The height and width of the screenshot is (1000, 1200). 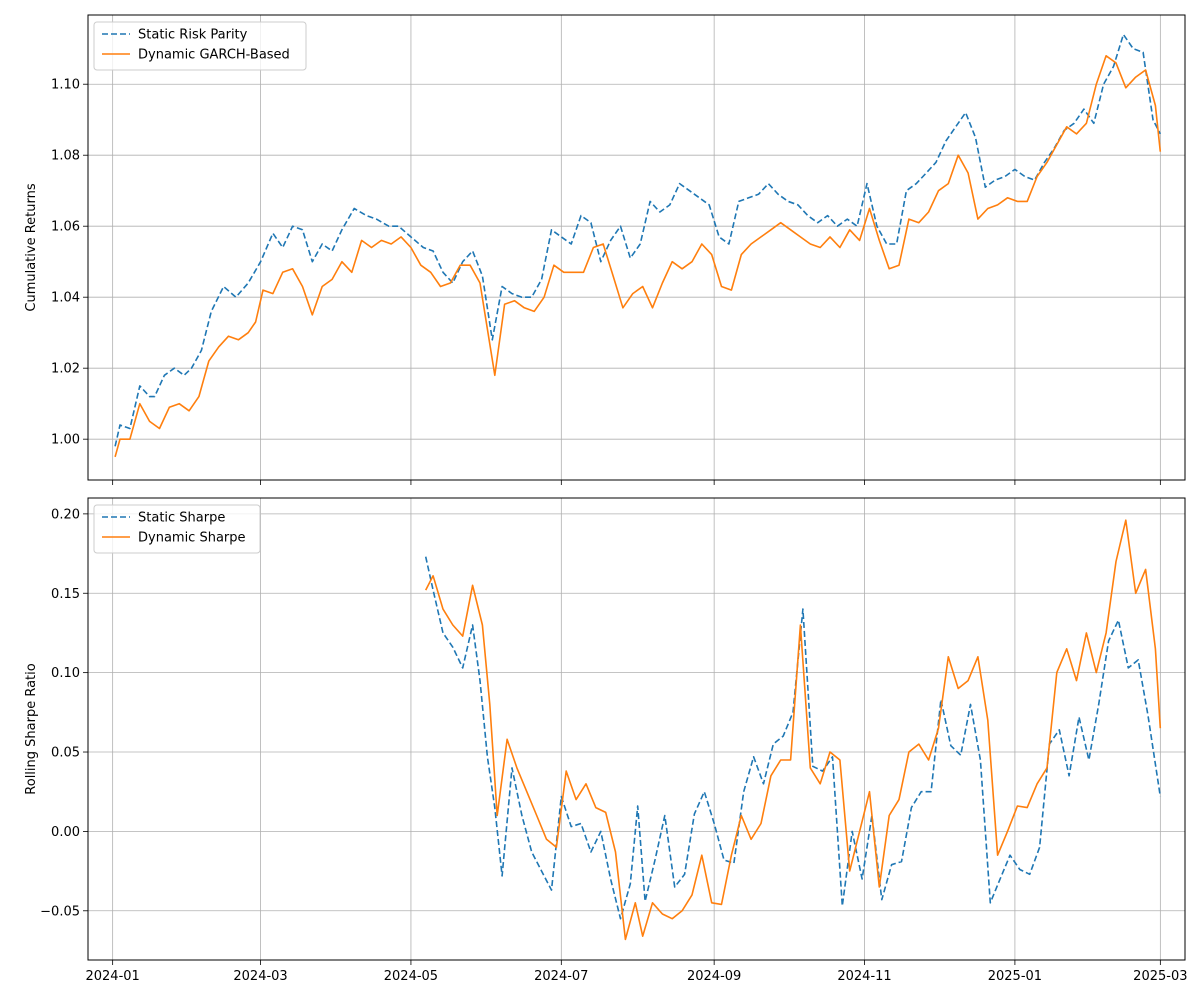 What do you see at coordinates (65, 227) in the screenshot?
I see `y-tick-label: 1.06` at bounding box center [65, 227].